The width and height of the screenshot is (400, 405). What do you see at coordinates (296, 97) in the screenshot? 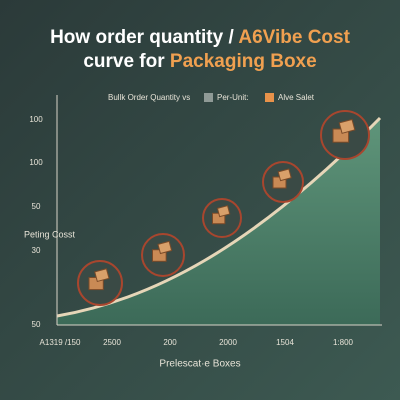
I see `legend-label: Alve Salet` at bounding box center [296, 97].